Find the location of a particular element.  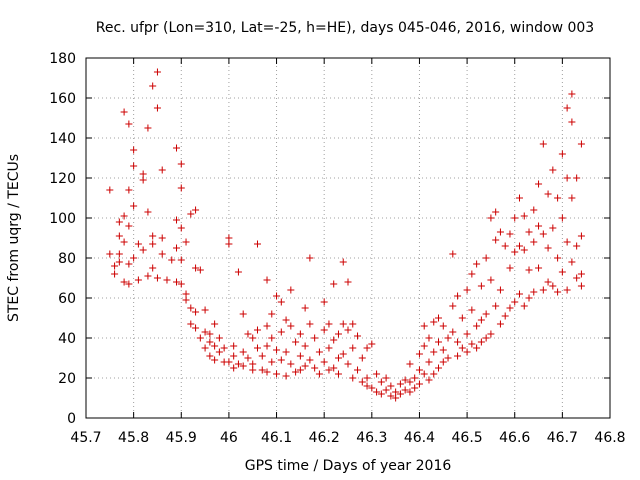

y-tick-label: 0 is located at coordinates (71, 419).